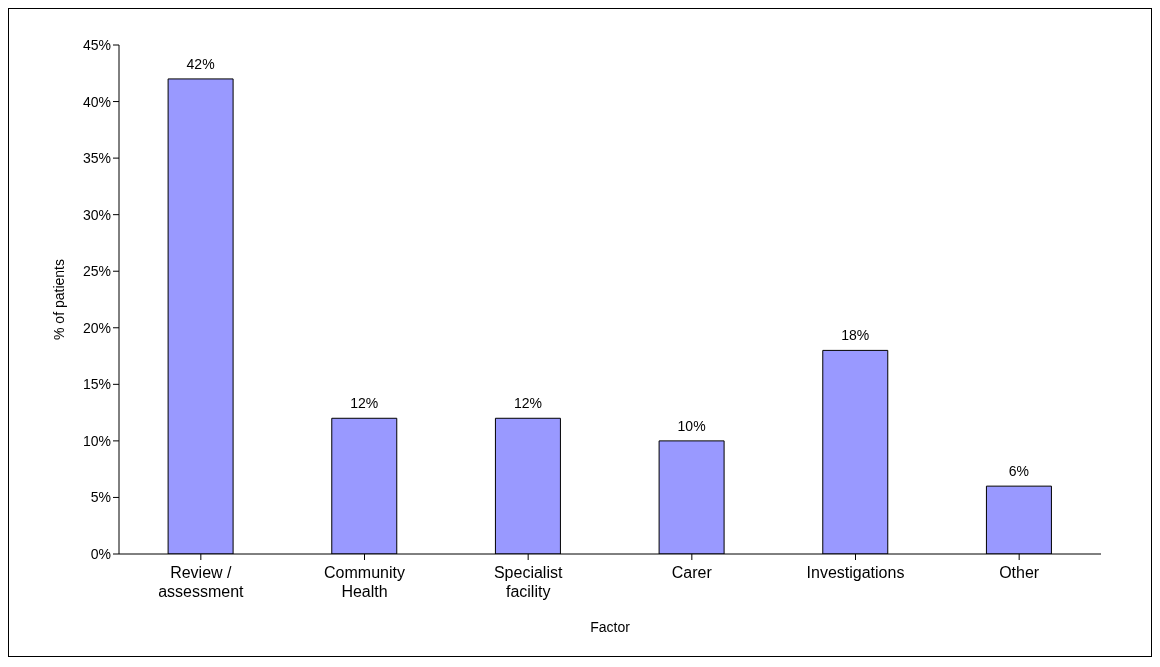 Image resolution: width=1160 pixels, height=667 pixels. Describe the element at coordinates (96, 44) in the screenshot. I see `y-tick-label: 45%` at that location.